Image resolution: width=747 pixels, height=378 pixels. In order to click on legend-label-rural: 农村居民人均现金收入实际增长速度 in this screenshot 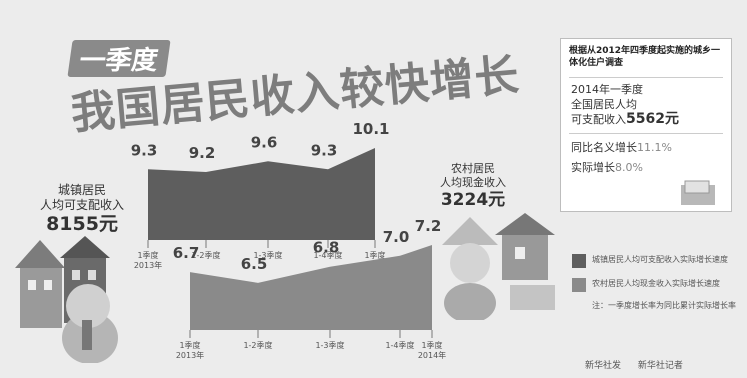, I will do `click(656, 283)`.